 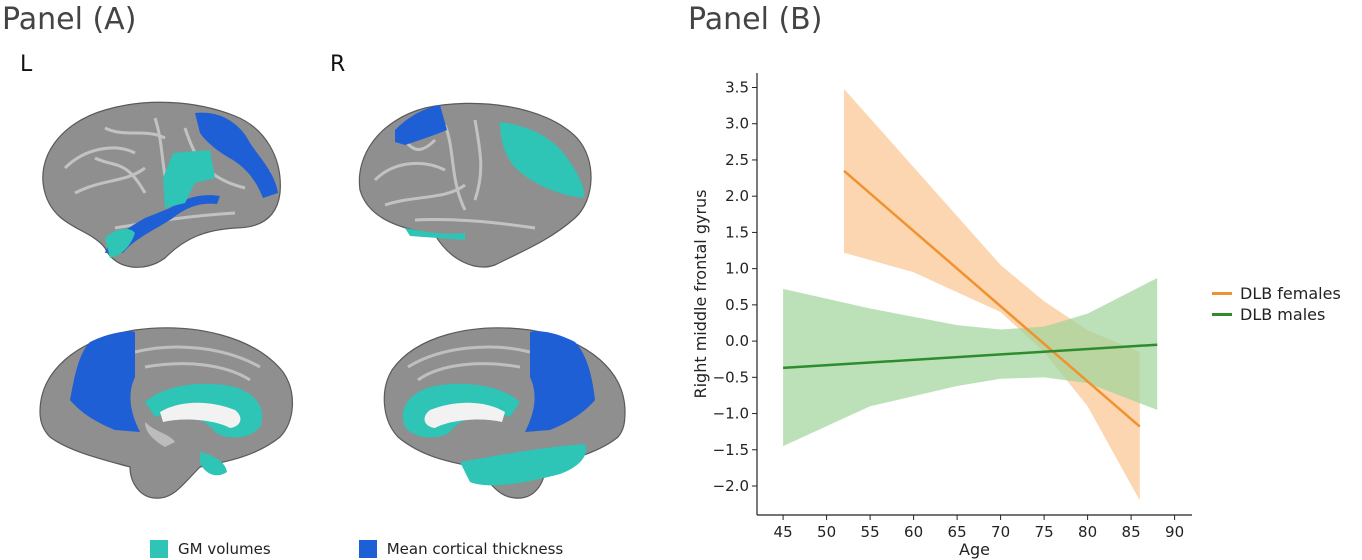 What do you see at coordinates (737, 124) in the screenshot?
I see `y-tick-label: 3.0` at bounding box center [737, 124].